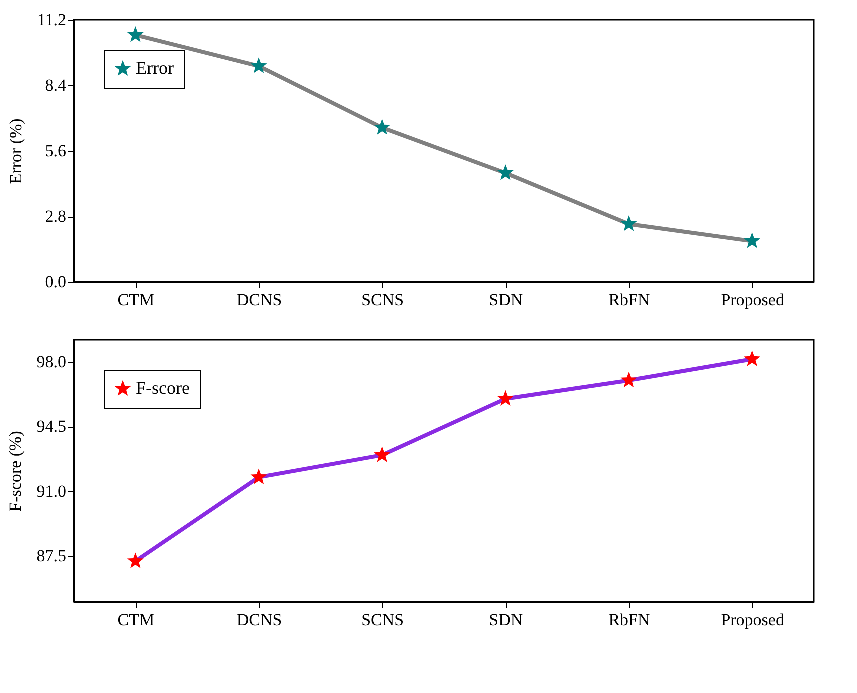 This screenshot has width=857, height=693. I want to click on y-tick-label: 0.0, so click(55, 282).